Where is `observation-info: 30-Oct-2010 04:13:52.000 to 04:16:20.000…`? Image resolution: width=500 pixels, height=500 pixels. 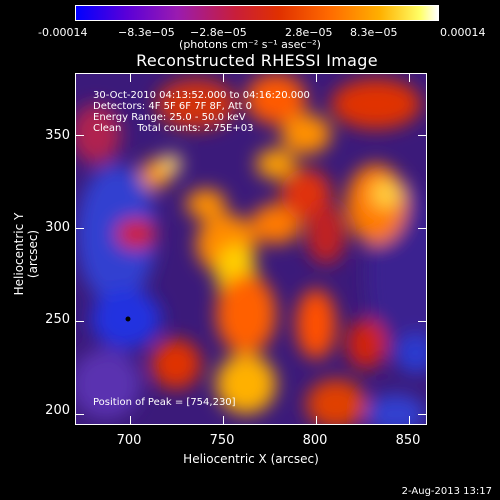
observation-info: 30-Oct-2010 04:13:52.000 to 04:16:20.000… is located at coordinates (201, 112).